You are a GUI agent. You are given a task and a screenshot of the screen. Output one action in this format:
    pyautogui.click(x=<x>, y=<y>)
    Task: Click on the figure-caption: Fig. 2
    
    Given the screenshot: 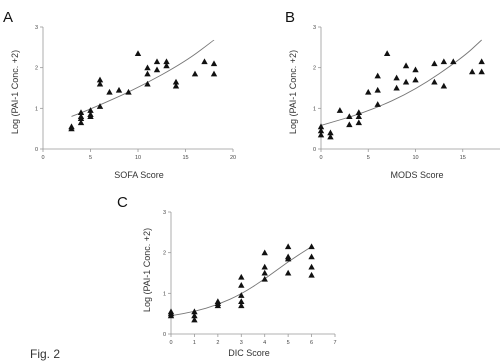 What is the action you would take?
    pyautogui.click(x=45, y=354)
    